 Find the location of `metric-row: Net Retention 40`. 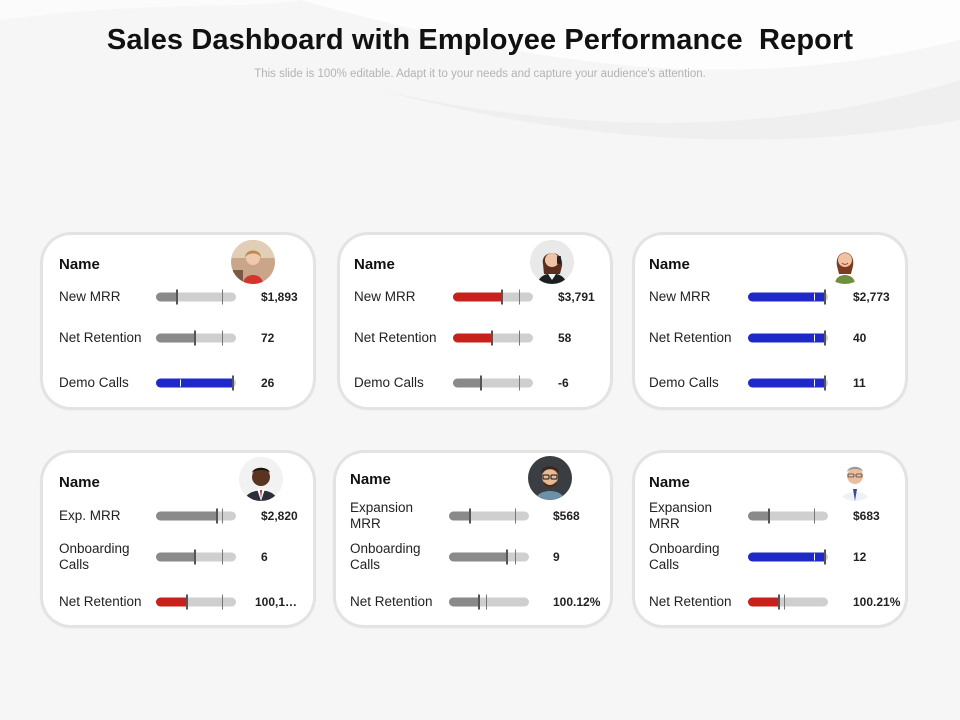

metric-row: Net Retention 40 is located at coordinates (770, 338).